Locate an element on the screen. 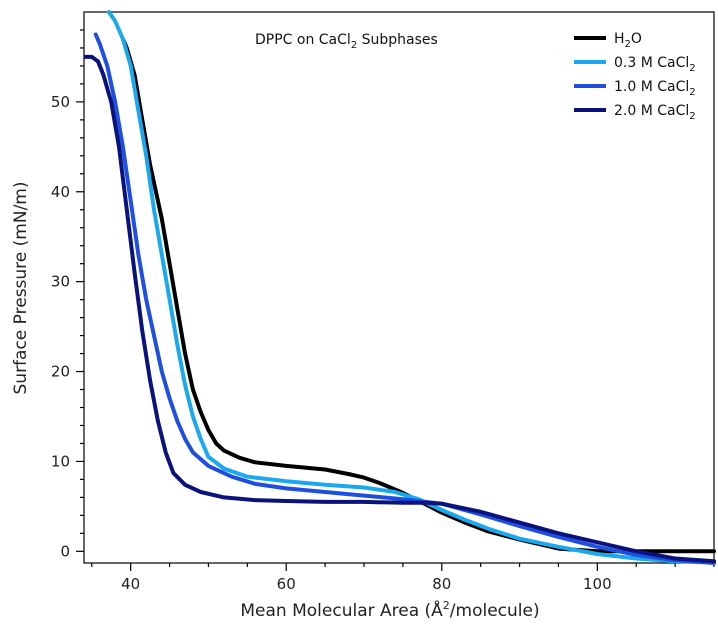 The height and width of the screenshot is (628, 718). legend-label-2: 0.3 M CaCl2 is located at coordinates (655, 64).